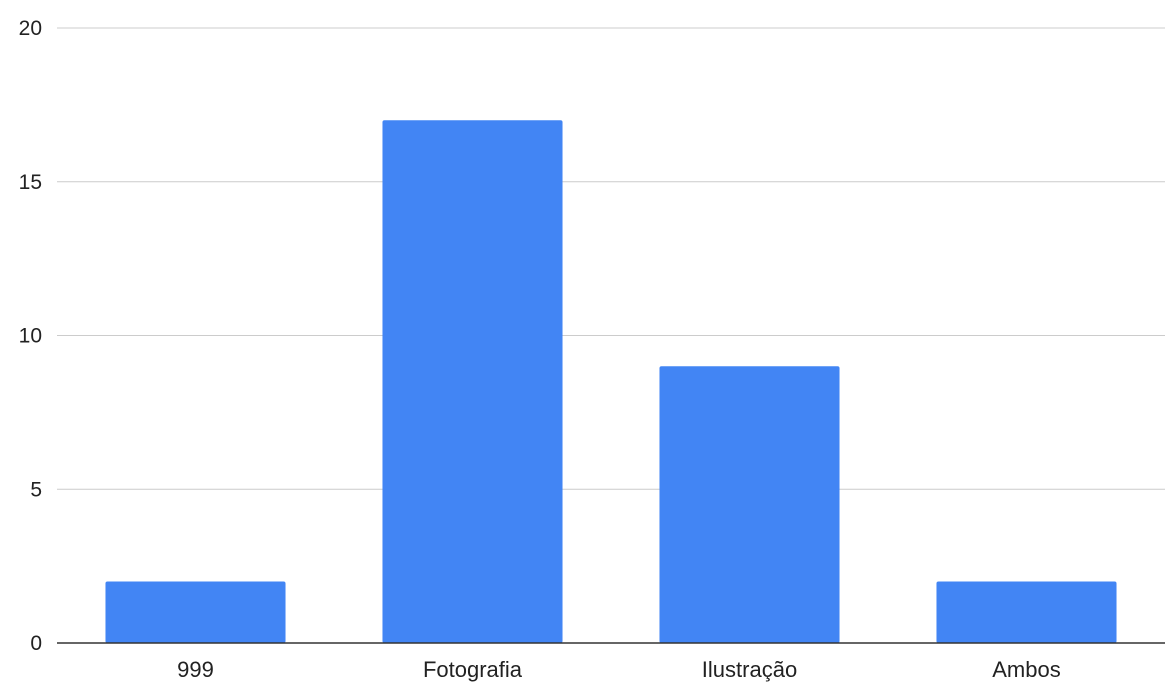 This screenshot has height=682, width=1165. Describe the element at coordinates (36, 643) in the screenshot. I see `y-tick-label: 0` at that location.